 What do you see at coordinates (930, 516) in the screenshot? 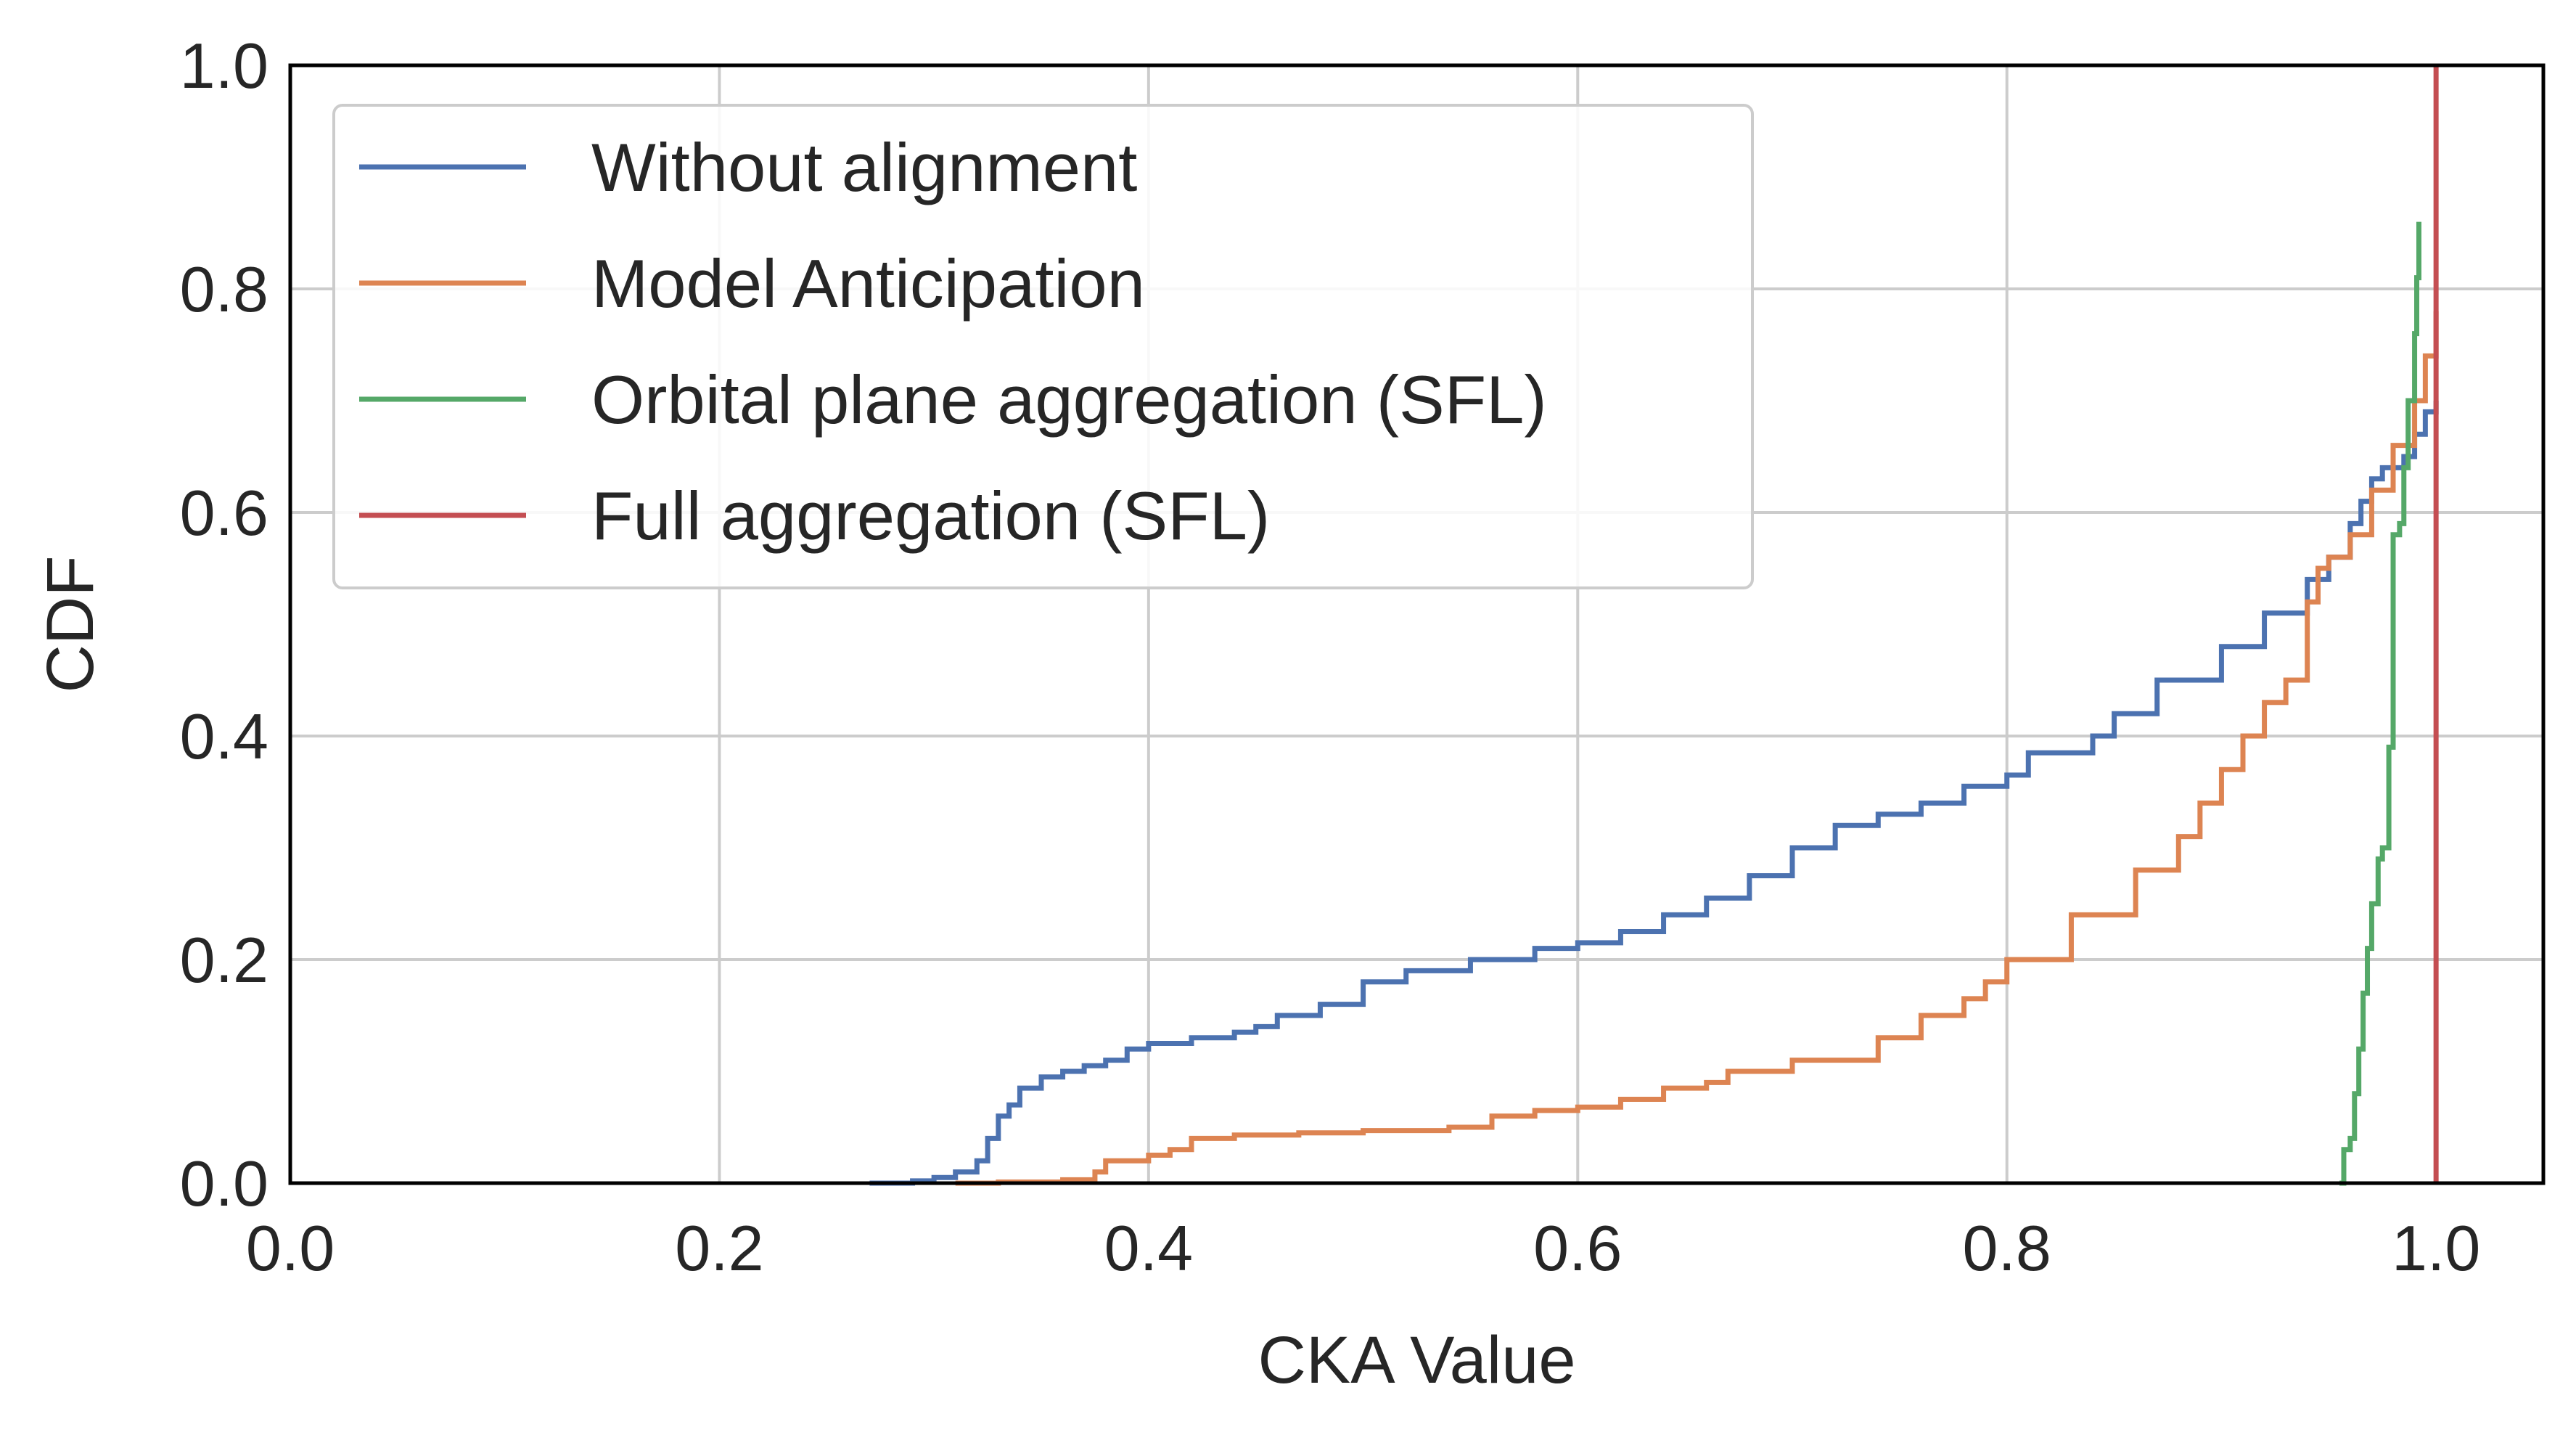
I see `legend-label-3: Full aggregation (SFL)` at bounding box center [930, 516].